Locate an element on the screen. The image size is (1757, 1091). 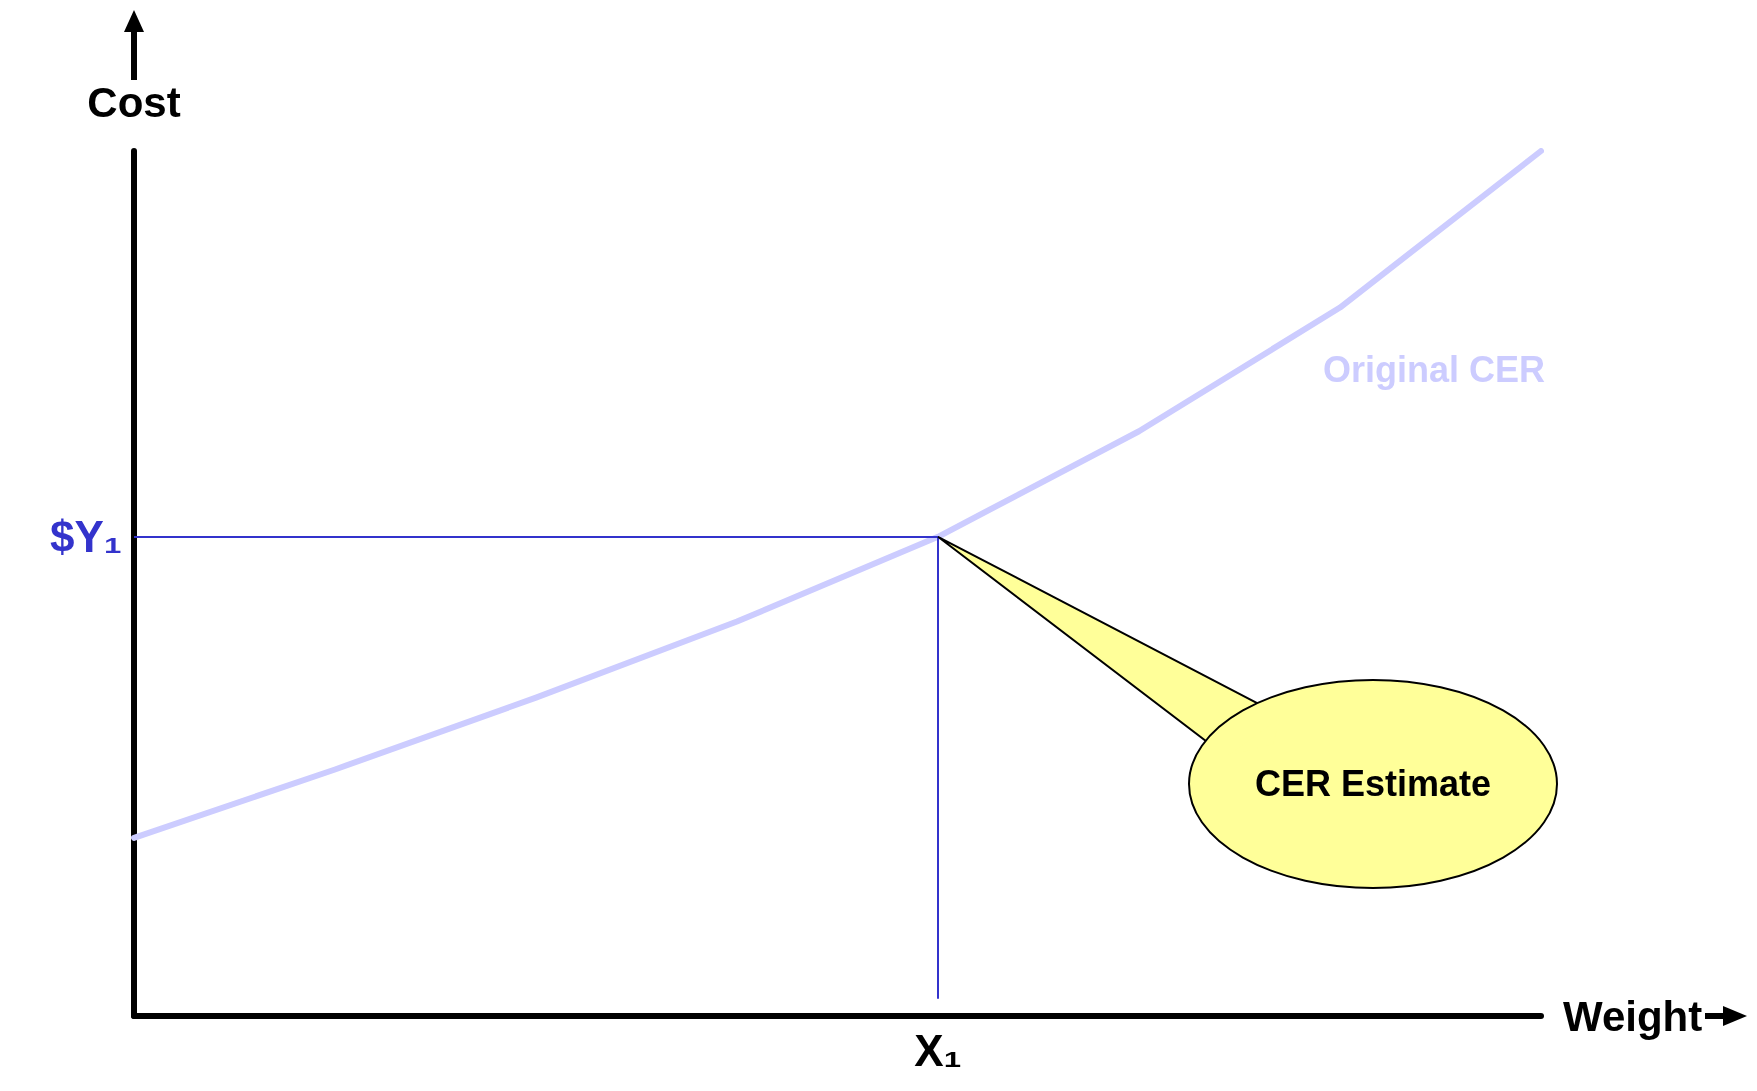
x-axis-title: Weight is located at coordinates (1633, 1016).